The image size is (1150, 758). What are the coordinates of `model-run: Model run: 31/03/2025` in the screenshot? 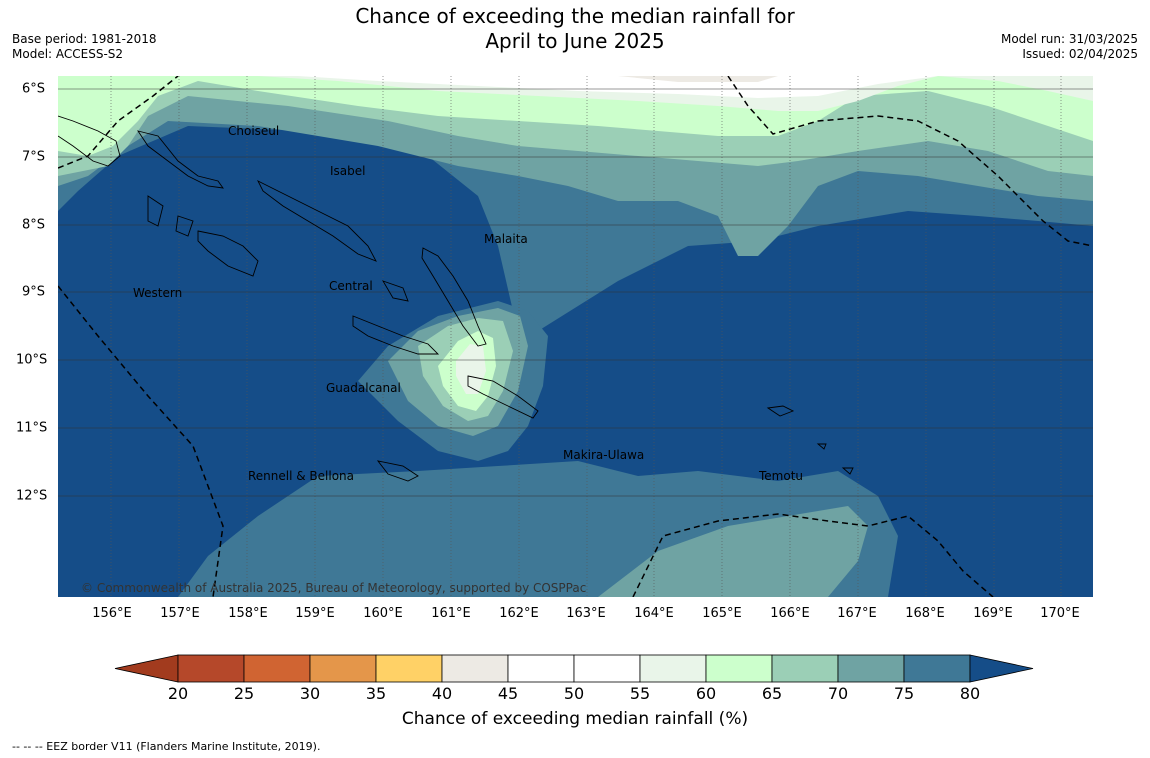 It's located at (1069, 39).